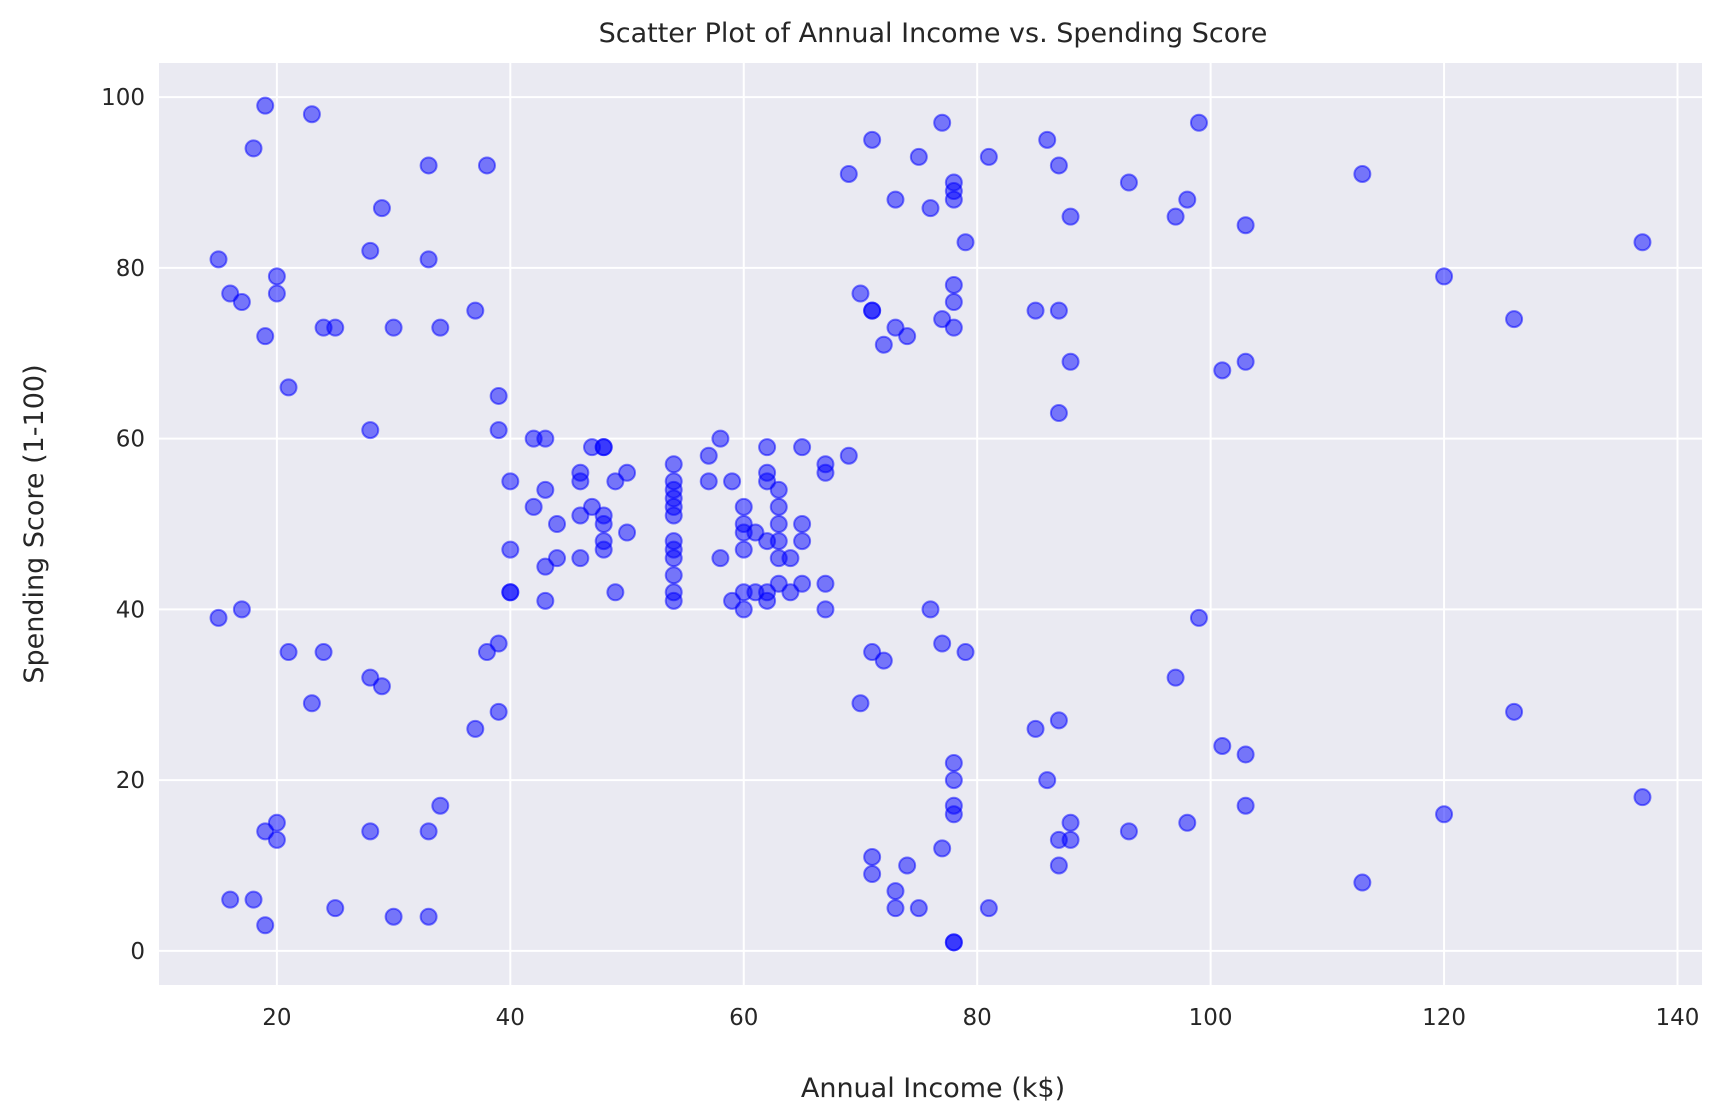 The width and height of the screenshot is (1726, 1120). I want to click on x-tick-label: 120, so click(1444, 1018).